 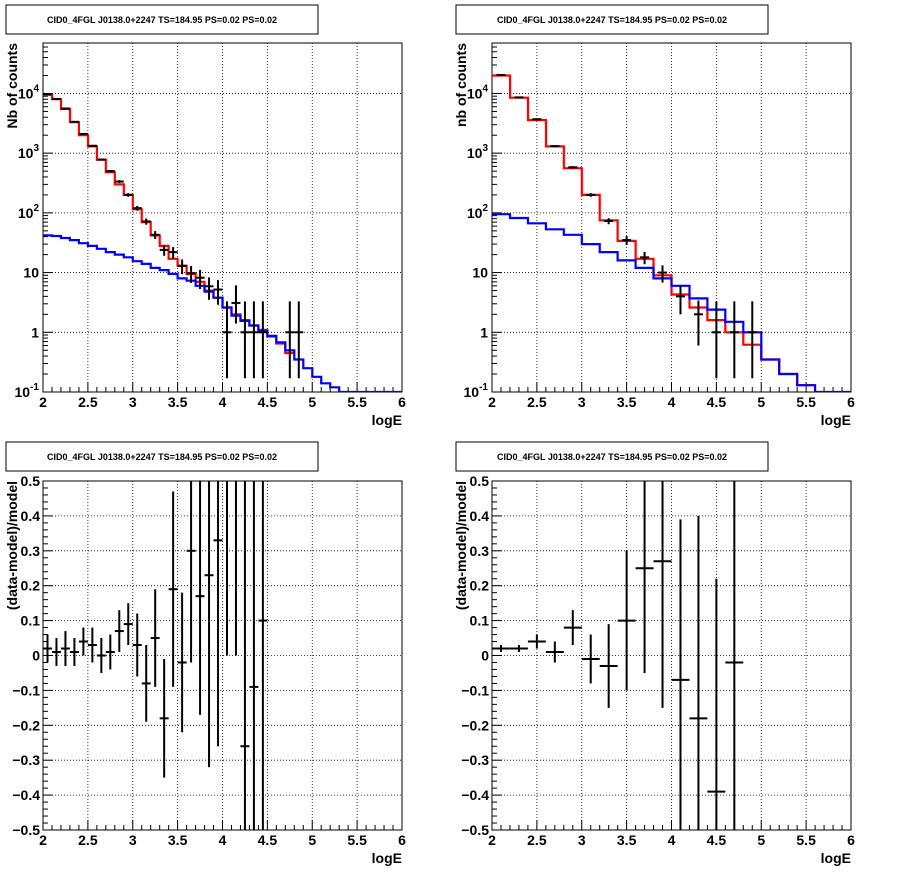 I want to click on y-axis-label: Nb of counts, so click(x=12, y=86).